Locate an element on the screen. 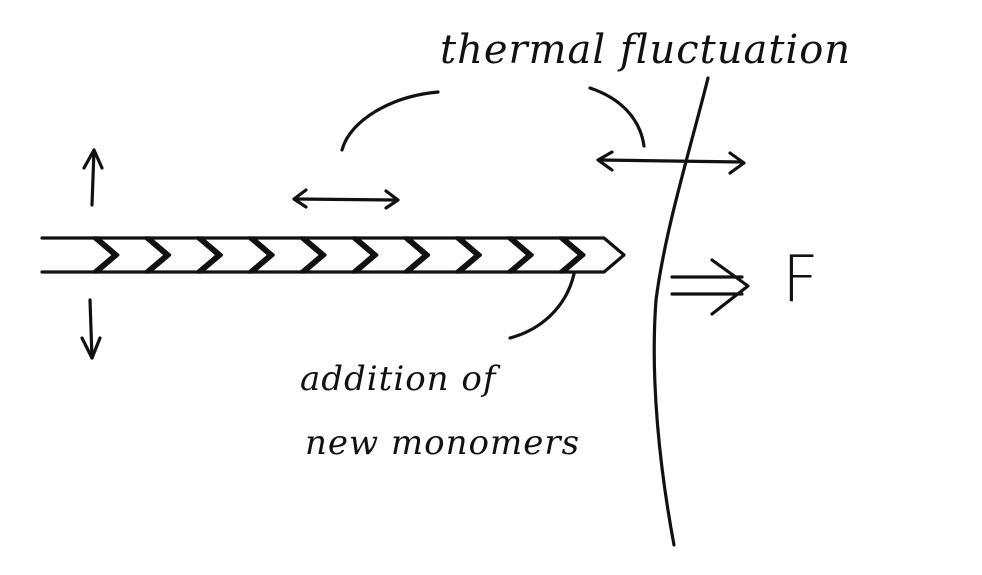  actin-filament is located at coordinates (333, 255).